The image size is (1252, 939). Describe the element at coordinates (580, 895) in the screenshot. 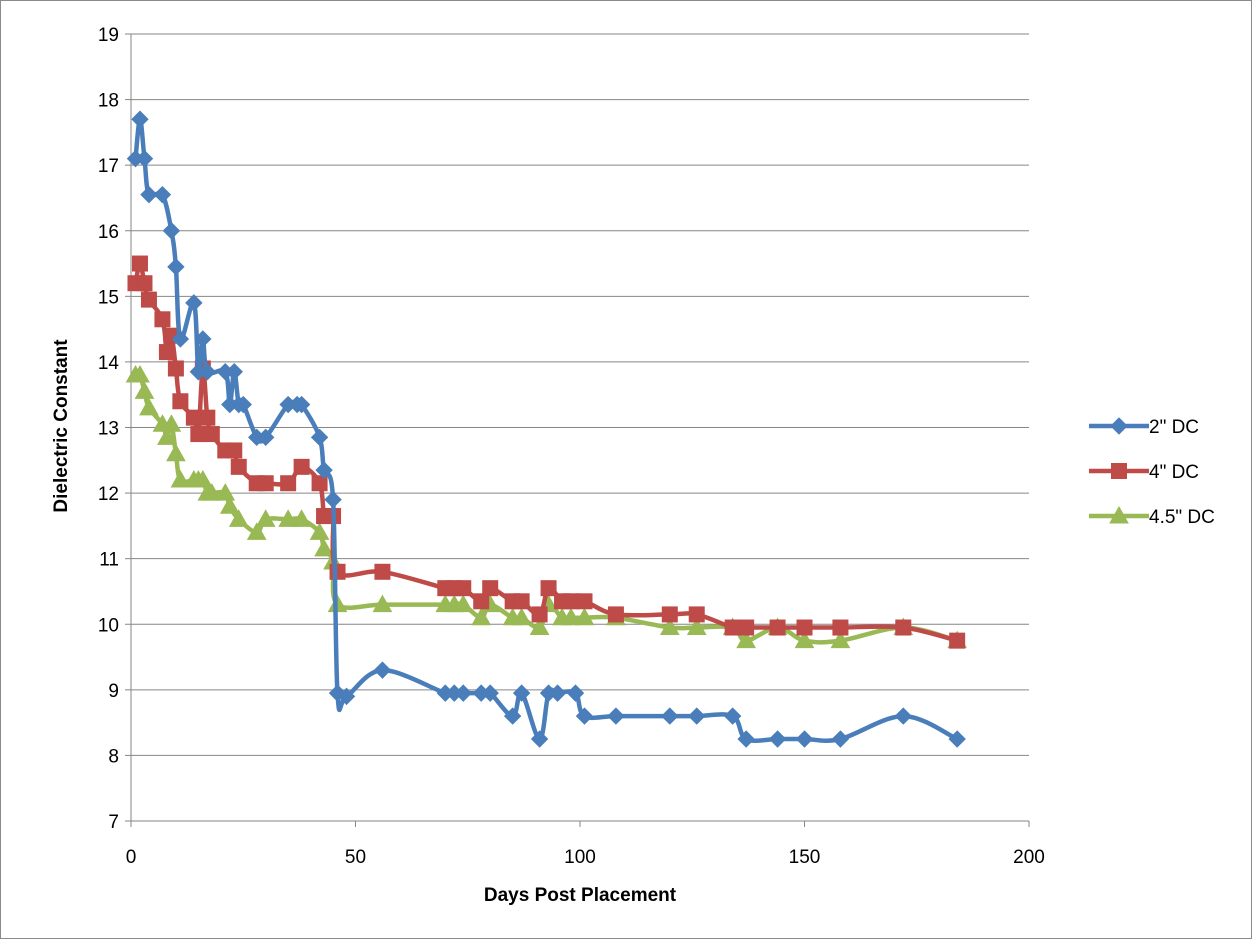

I see `x-axis-title: Days Post Placement` at that location.